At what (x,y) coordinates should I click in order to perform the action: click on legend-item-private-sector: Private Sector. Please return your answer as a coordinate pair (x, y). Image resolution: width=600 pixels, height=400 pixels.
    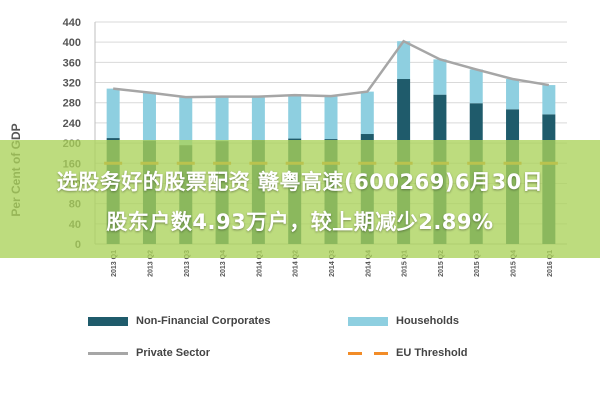
    Looking at the image, I should click on (149, 353).